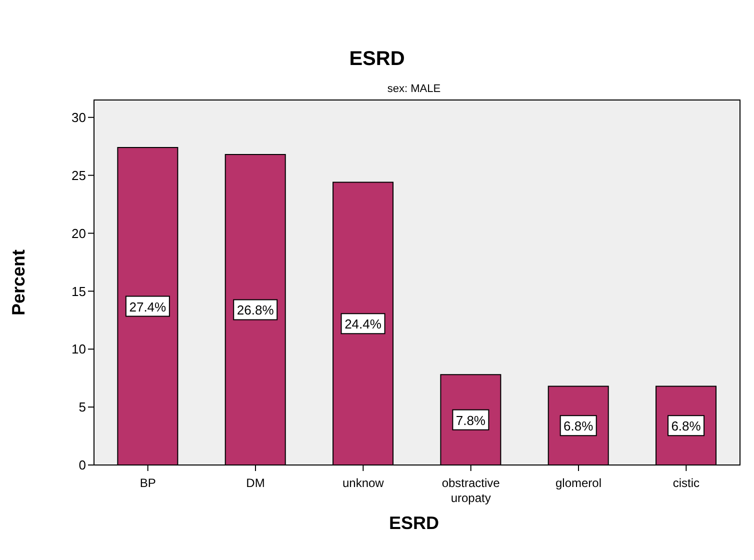 The height and width of the screenshot is (560, 754). What do you see at coordinates (148, 483) in the screenshot?
I see `x-tick-label: BP` at bounding box center [148, 483].